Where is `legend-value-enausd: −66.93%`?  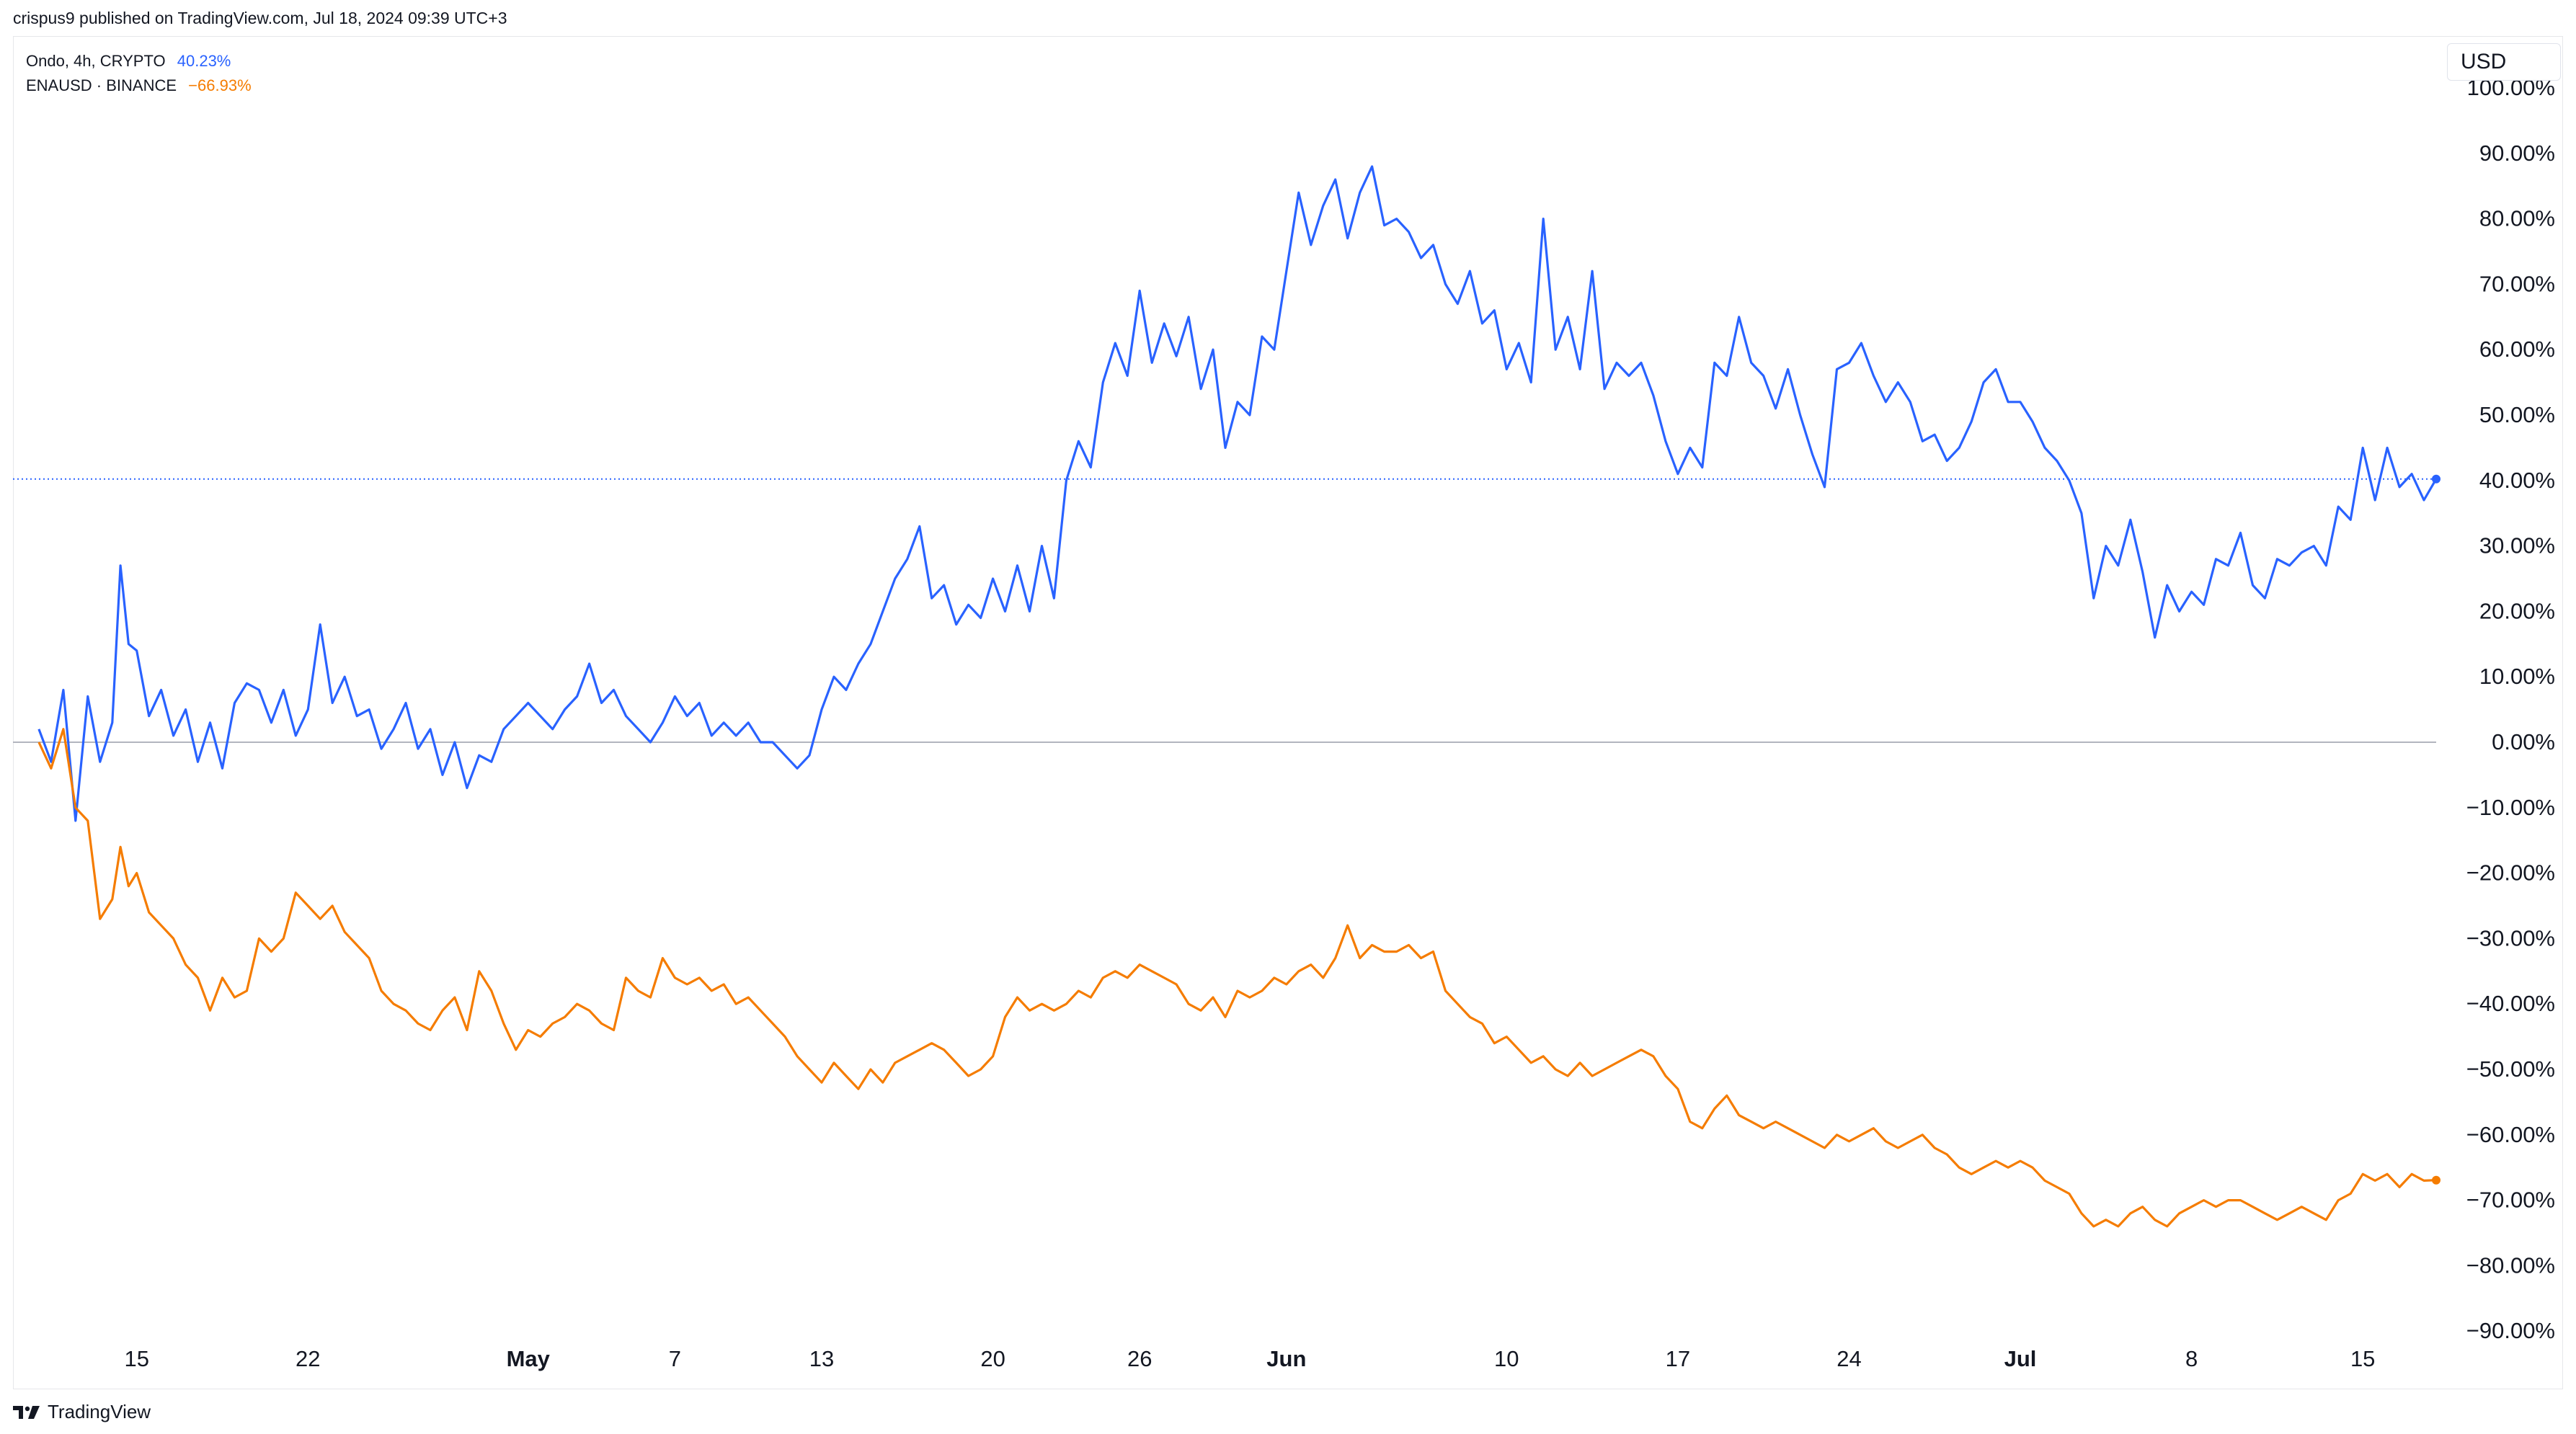
legend-value-enausd: −66.93% is located at coordinates (220, 85).